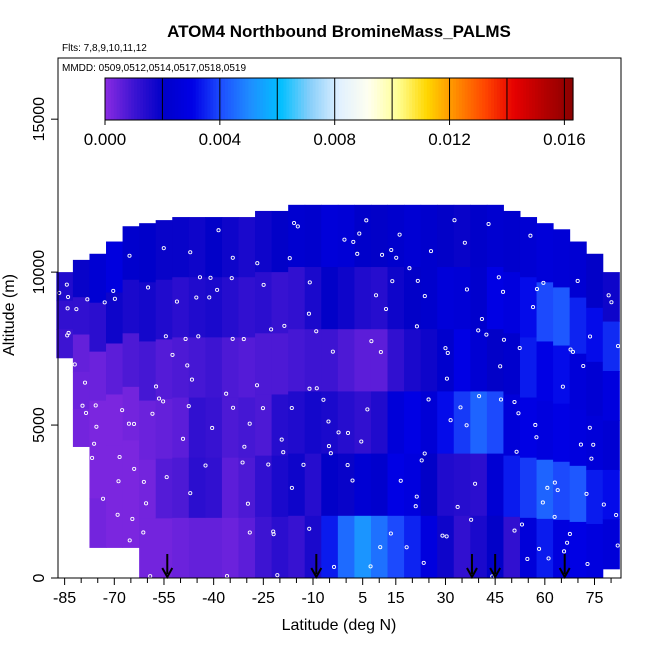 The image size is (650, 650). I want to click on colorbar-tick-label: 0.012, so click(449, 139).